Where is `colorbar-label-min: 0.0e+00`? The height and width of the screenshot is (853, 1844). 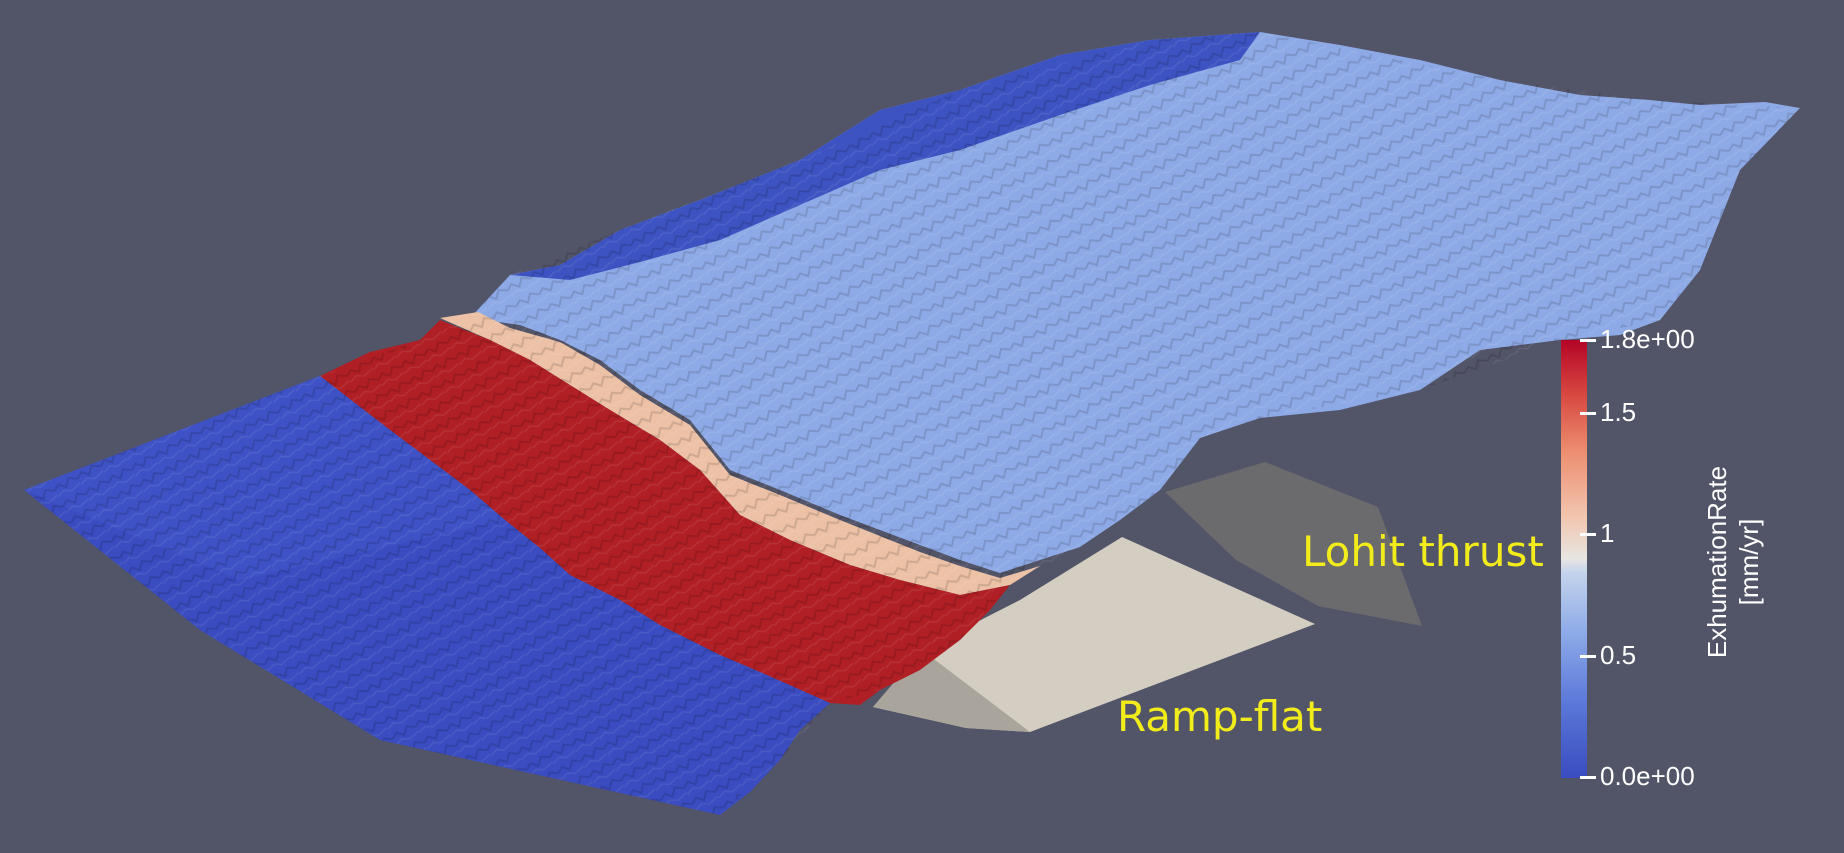
colorbar-label-min: 0.0e+00 is located at coordinates (1647, 776).